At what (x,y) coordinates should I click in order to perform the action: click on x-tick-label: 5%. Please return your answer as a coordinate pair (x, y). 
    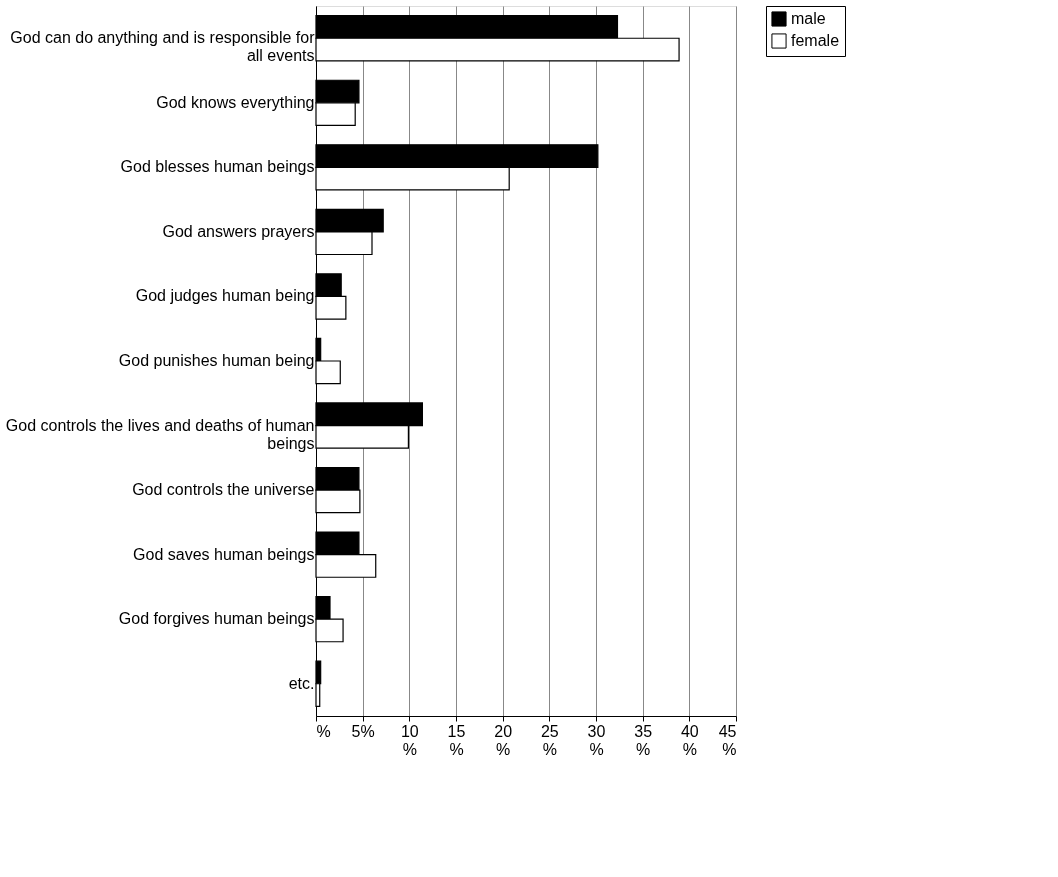
    Looking at the image, I should click on (363, 731).